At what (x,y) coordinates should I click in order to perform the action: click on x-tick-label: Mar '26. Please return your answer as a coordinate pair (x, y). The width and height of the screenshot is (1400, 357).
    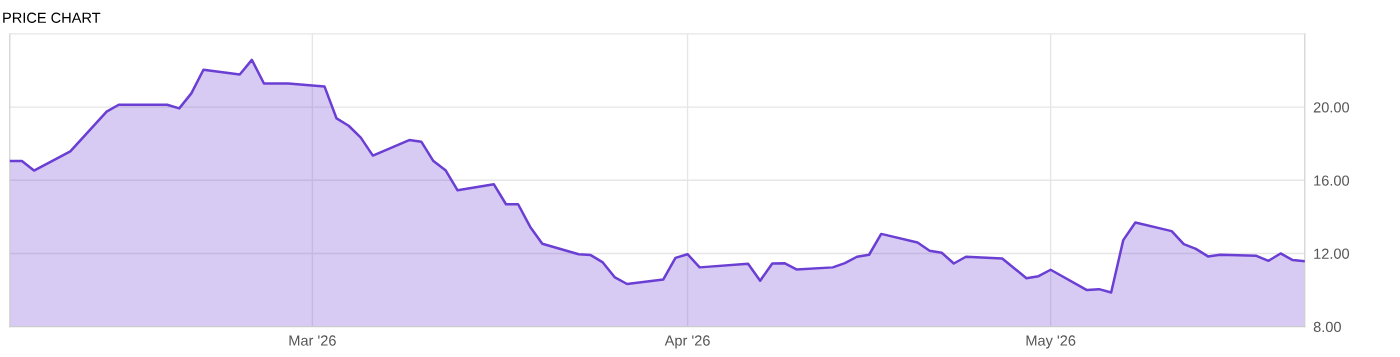
    Looking at the image, I should click on (312, 340).